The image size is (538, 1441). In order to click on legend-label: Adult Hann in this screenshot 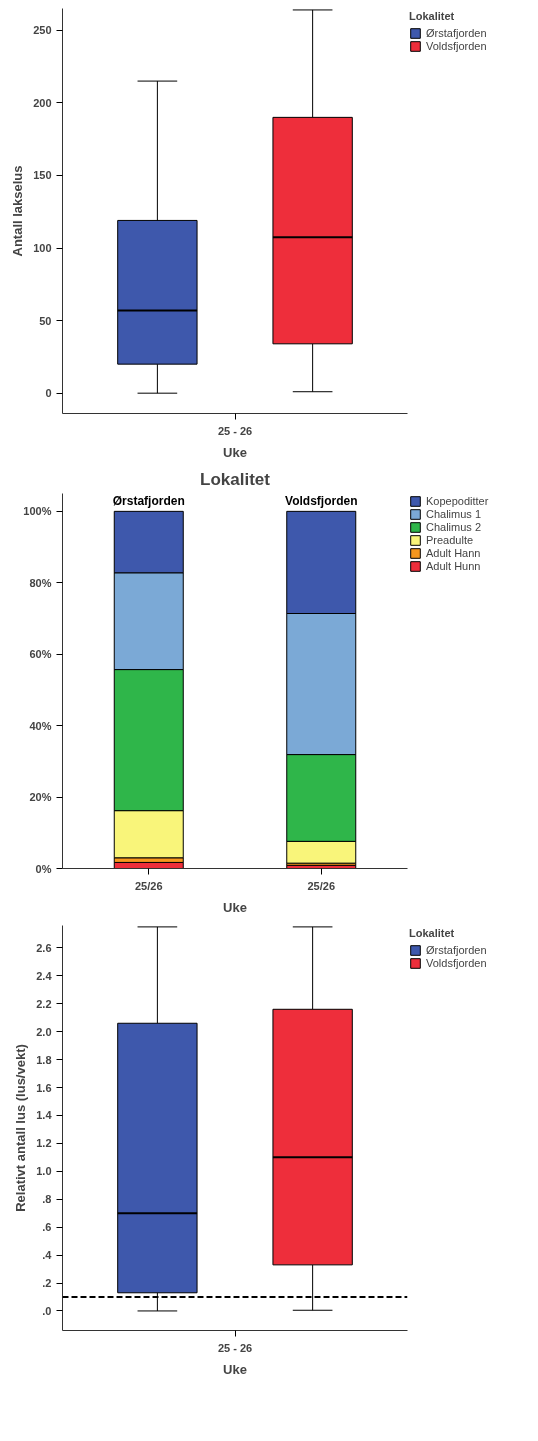, I will do `click(453, 553)`.